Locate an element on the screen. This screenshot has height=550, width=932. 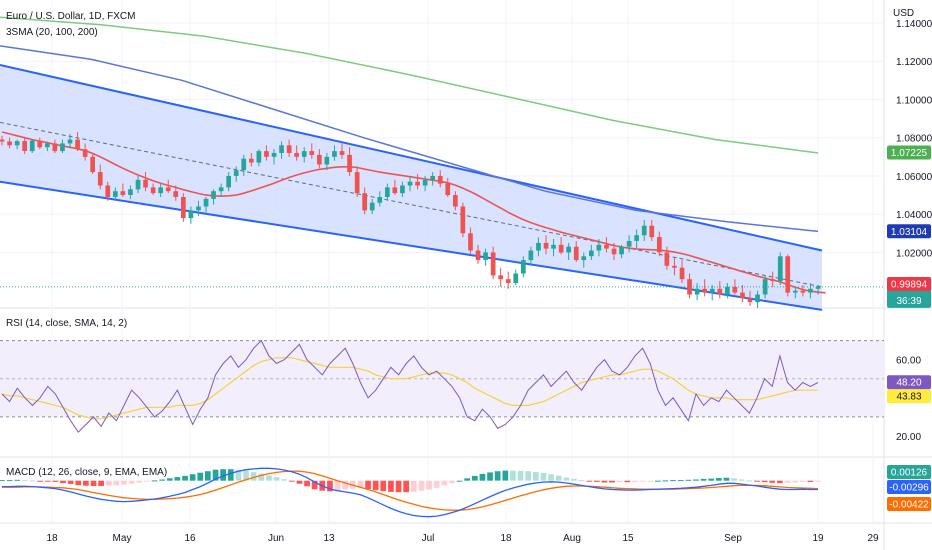
rsi-ma-value-badge-bg is located at coordinates (909, 396).